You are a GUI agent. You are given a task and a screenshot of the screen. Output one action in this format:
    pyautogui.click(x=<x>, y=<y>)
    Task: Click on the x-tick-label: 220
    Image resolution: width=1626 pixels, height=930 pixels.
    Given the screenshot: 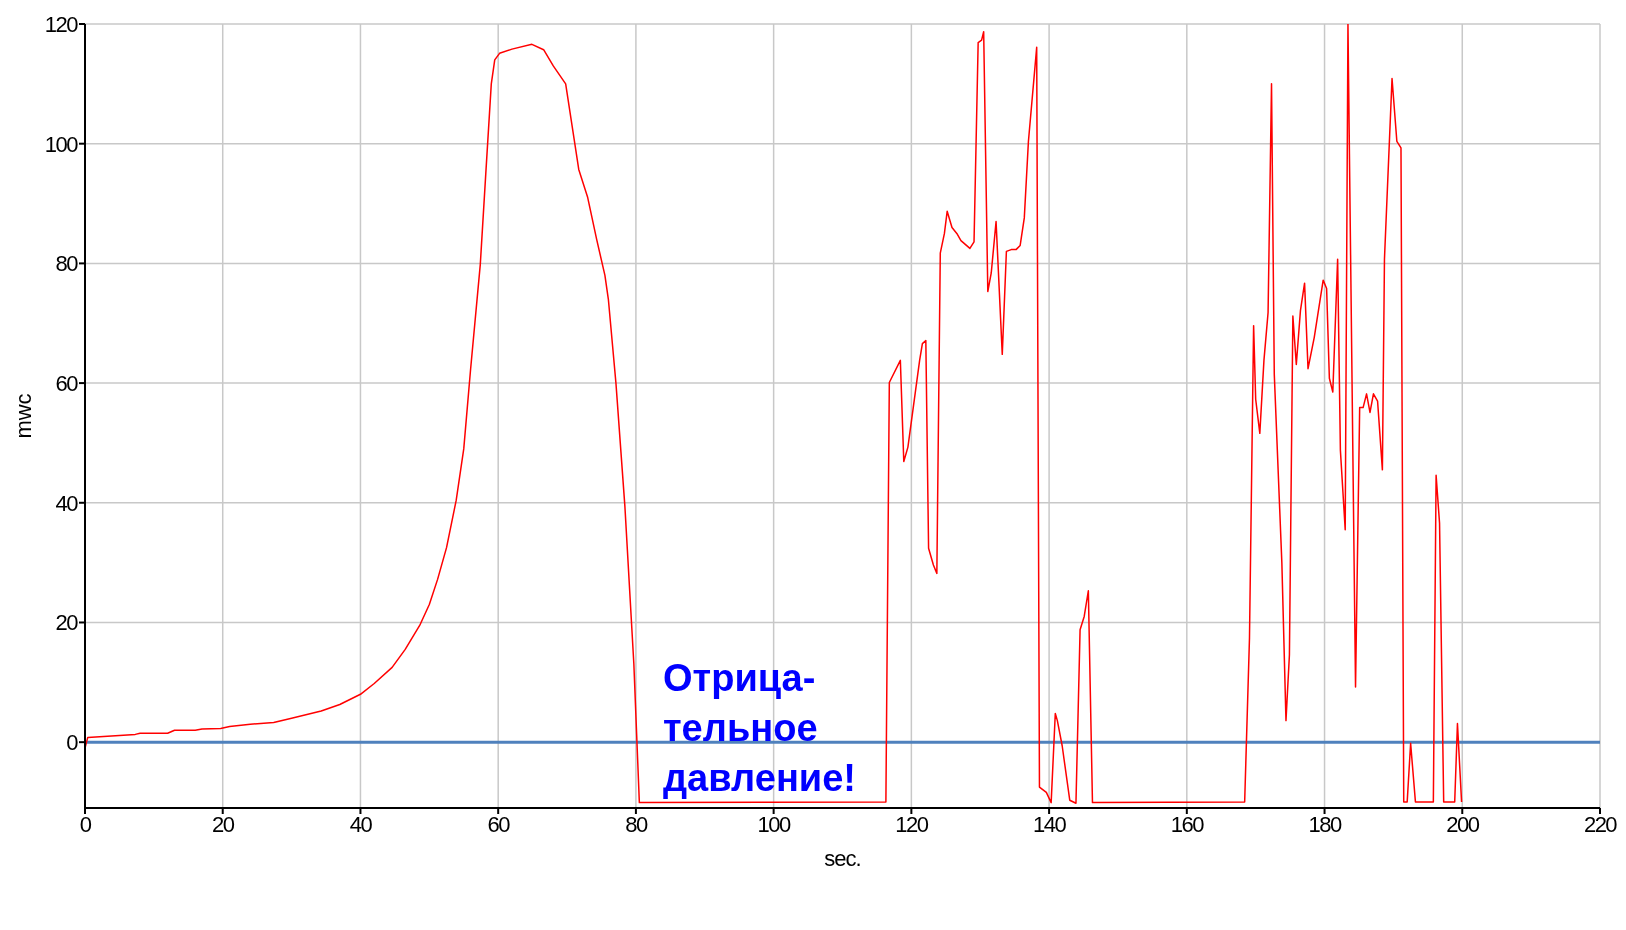 What is the action you would take?
    pyautogui.click(x=1600, y=824)
    